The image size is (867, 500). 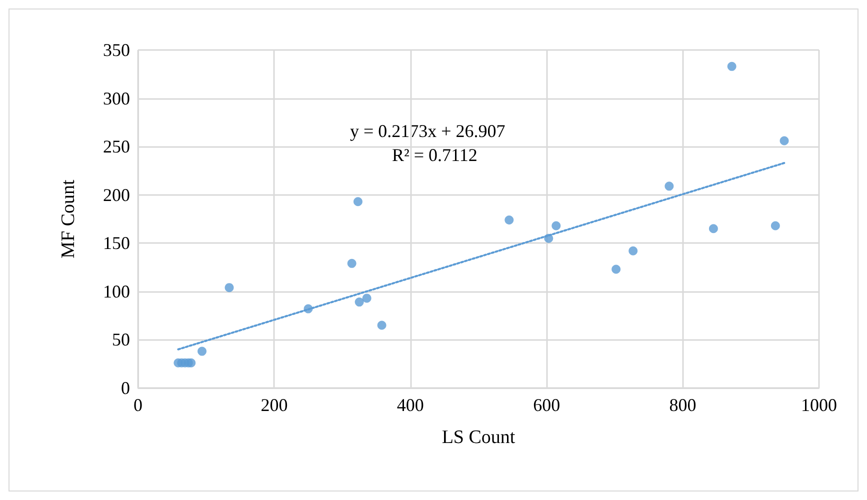 What do you see at coordinates (116, 291) in the screenshot?
I see `y-tick-label: 100` at bounding box center [116, 291].